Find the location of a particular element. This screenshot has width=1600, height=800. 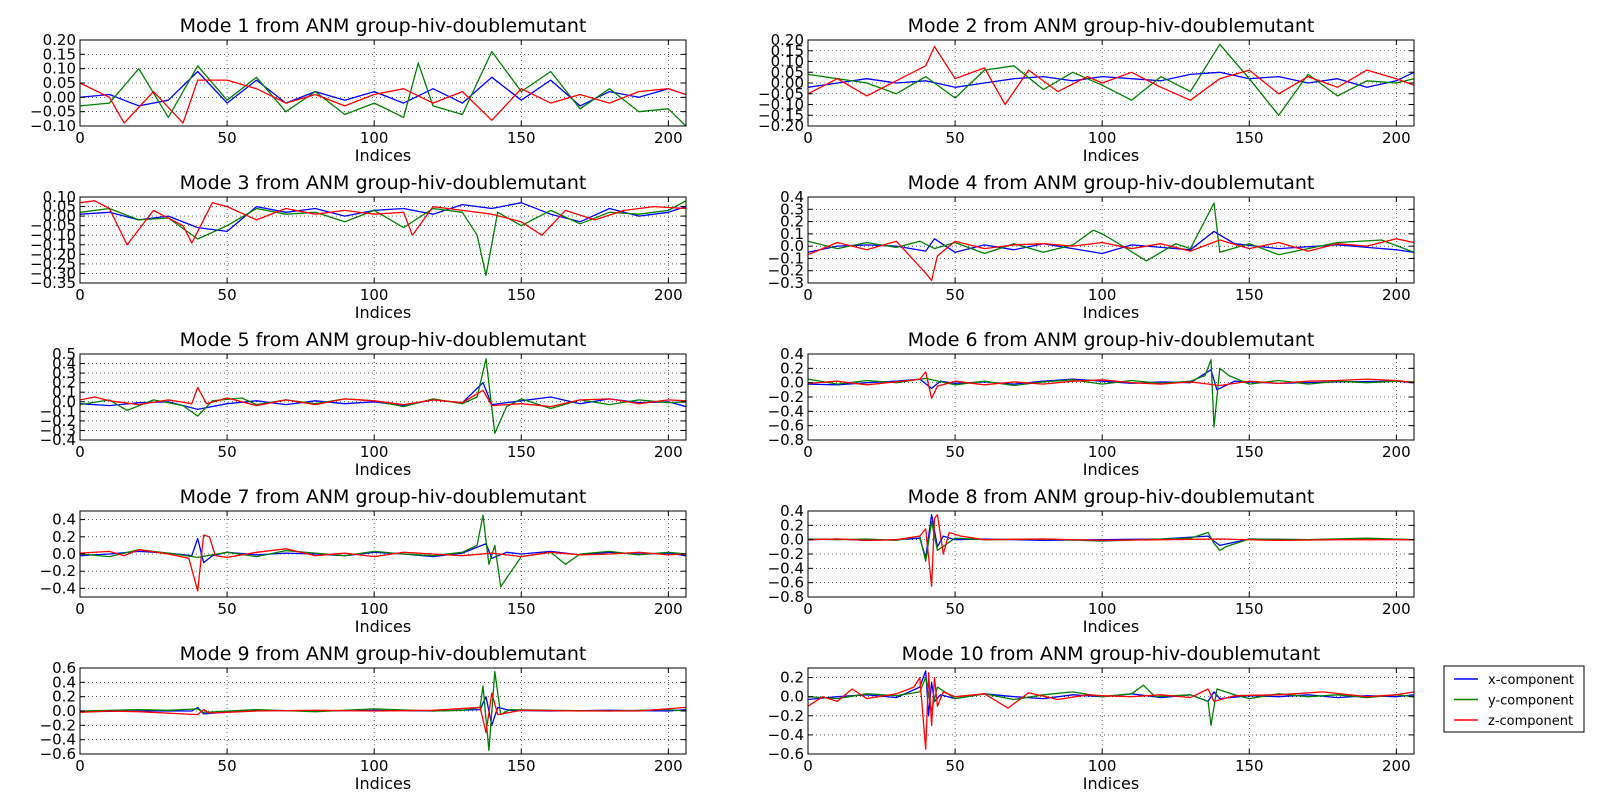

legend-label: y-component is located at coordinates (1531, 701).